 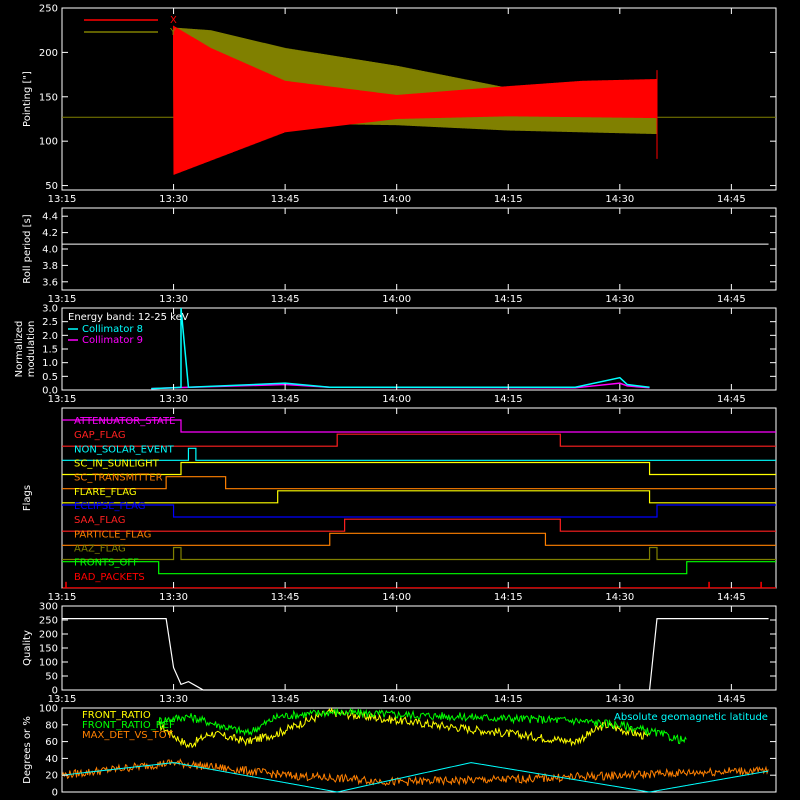 What do you see at coordinates (19, 349) in the screenshot?
I see `y-axis-label: Normalized` at bounding box center [19, 349].